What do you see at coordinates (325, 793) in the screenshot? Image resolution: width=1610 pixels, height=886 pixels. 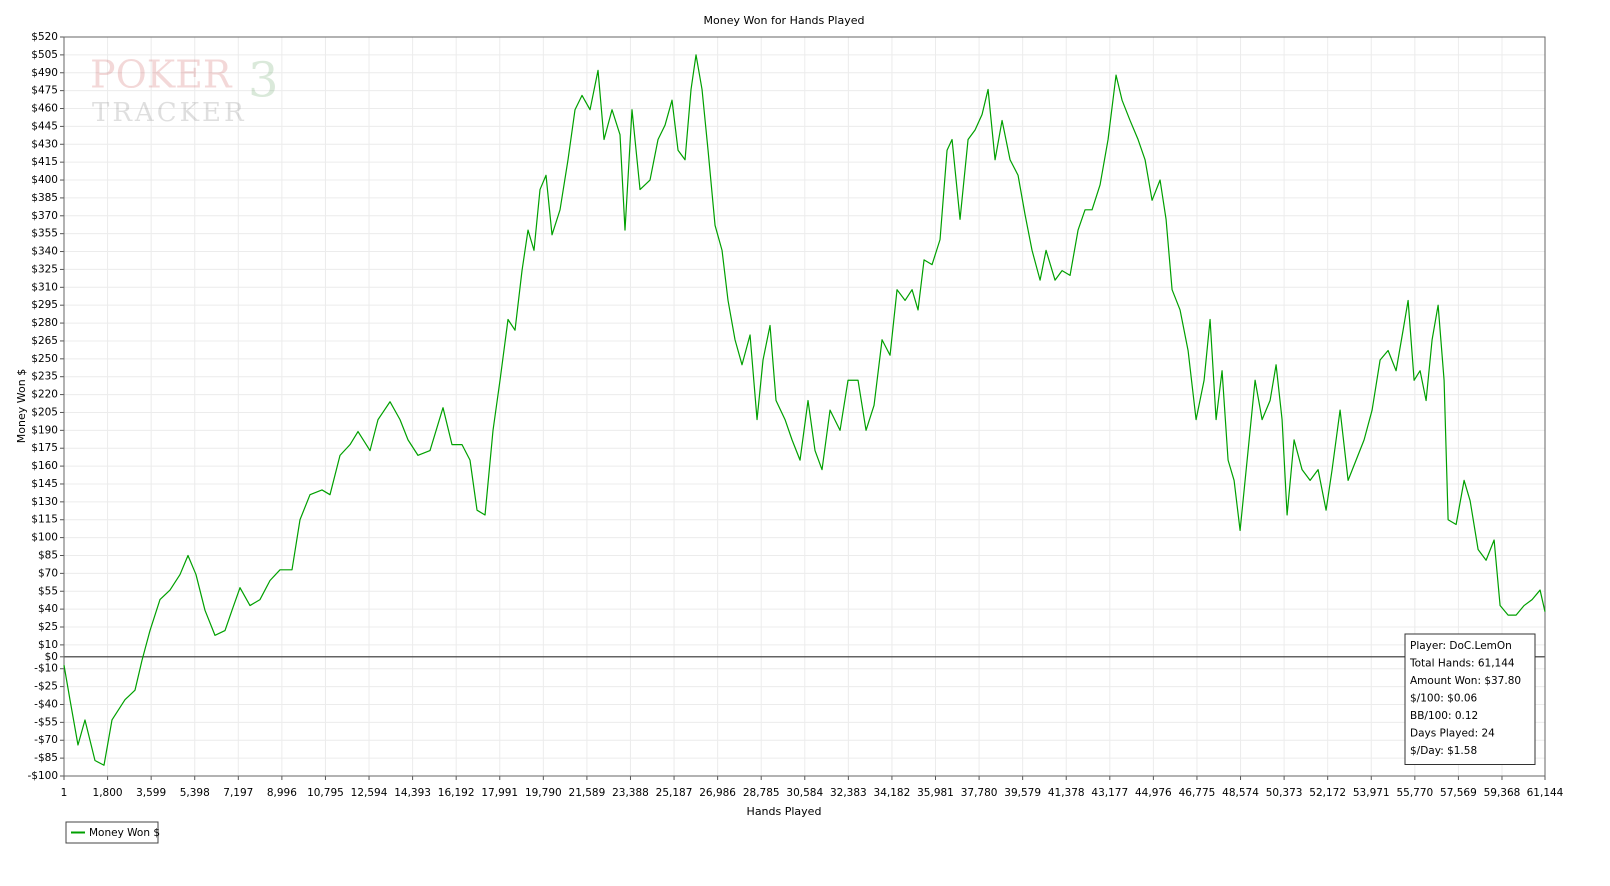 I see `x-tick-label: 10,795` at bounding box center [325, 793].